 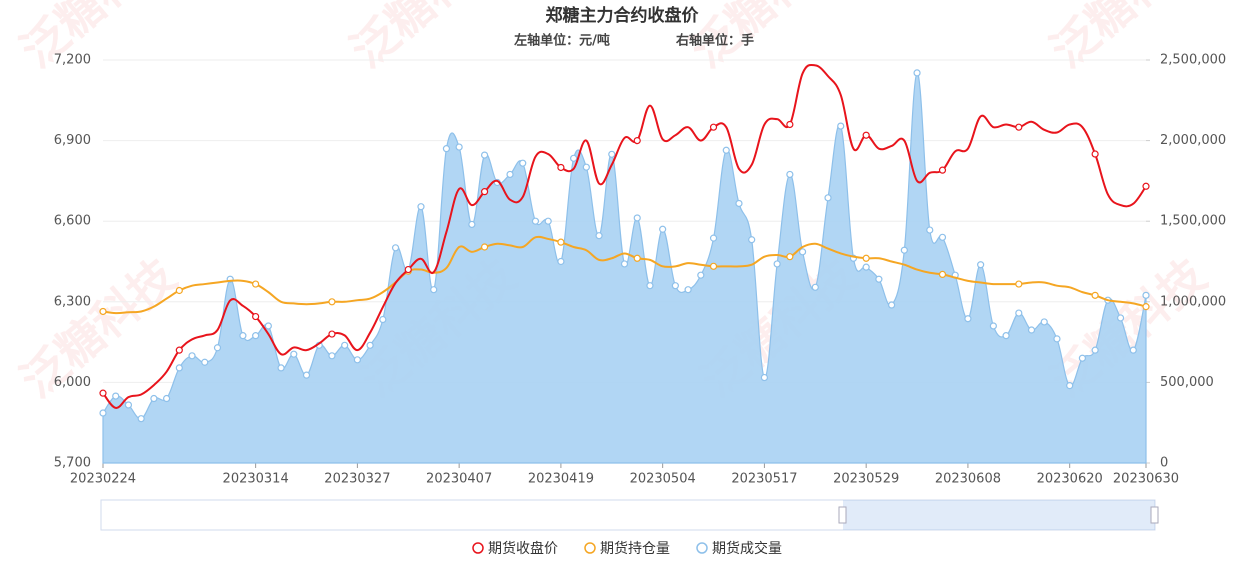 I want to click on legend-label: 期货收盘价, so click(x=523, y=548).